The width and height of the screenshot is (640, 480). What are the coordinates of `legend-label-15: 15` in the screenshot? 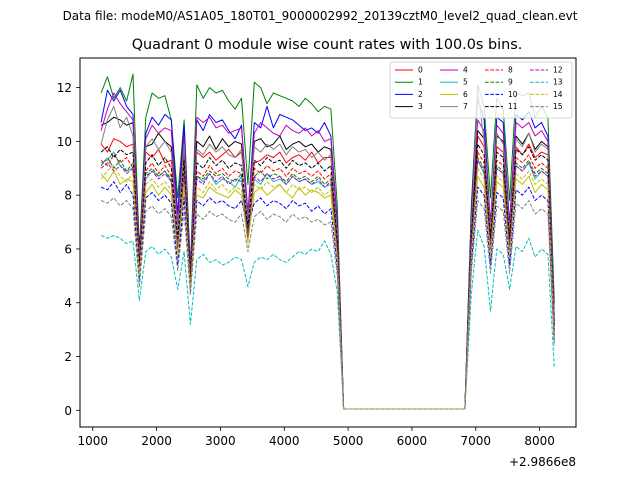 It's located at (558, 106).